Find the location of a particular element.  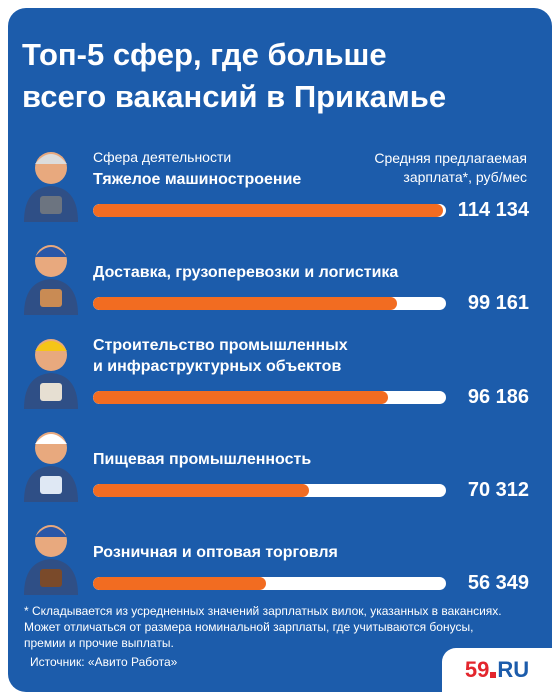

source: Источник: «Авито Работа» is located at coordinates (104, 662).